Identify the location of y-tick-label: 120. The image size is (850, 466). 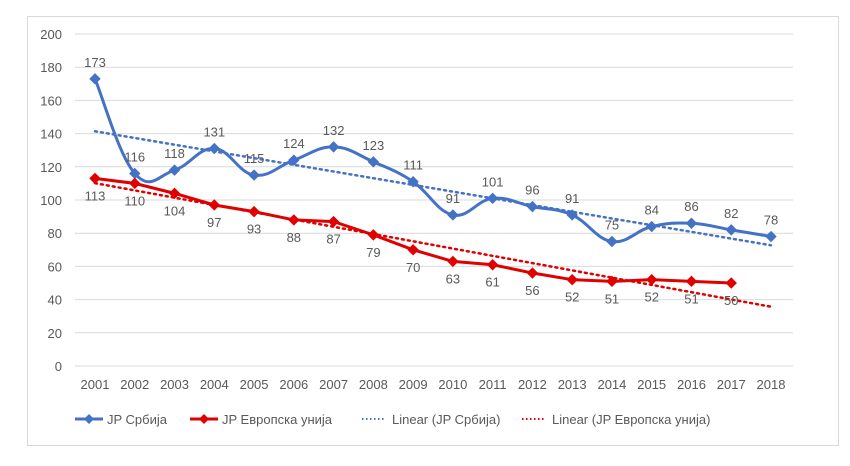
(51, 167).